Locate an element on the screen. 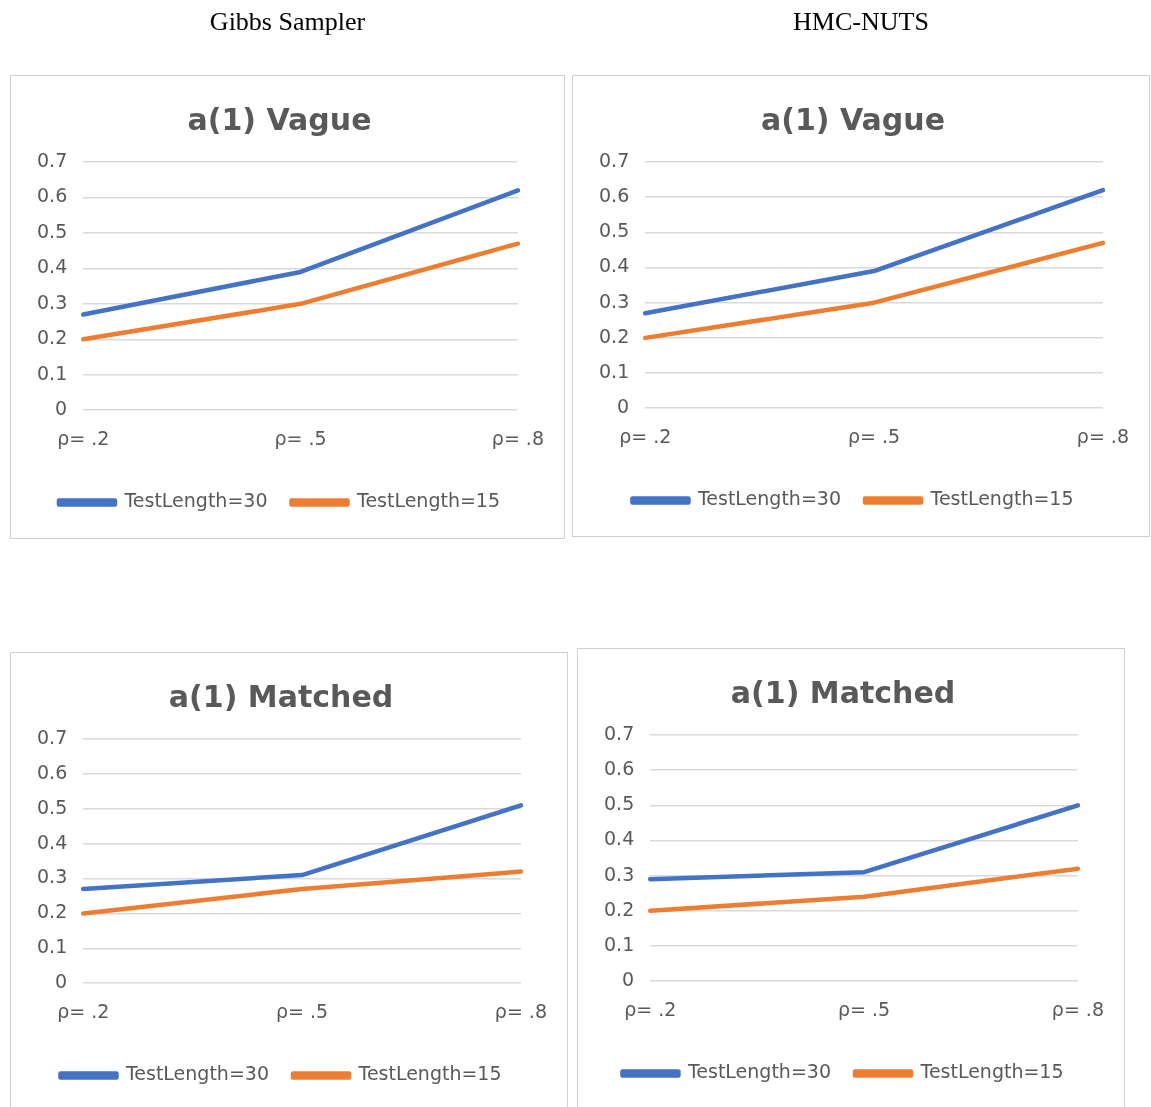 This screenshot has height=1107, width=1151. text: HMC-NUTS is located at coordinates (861, 22).